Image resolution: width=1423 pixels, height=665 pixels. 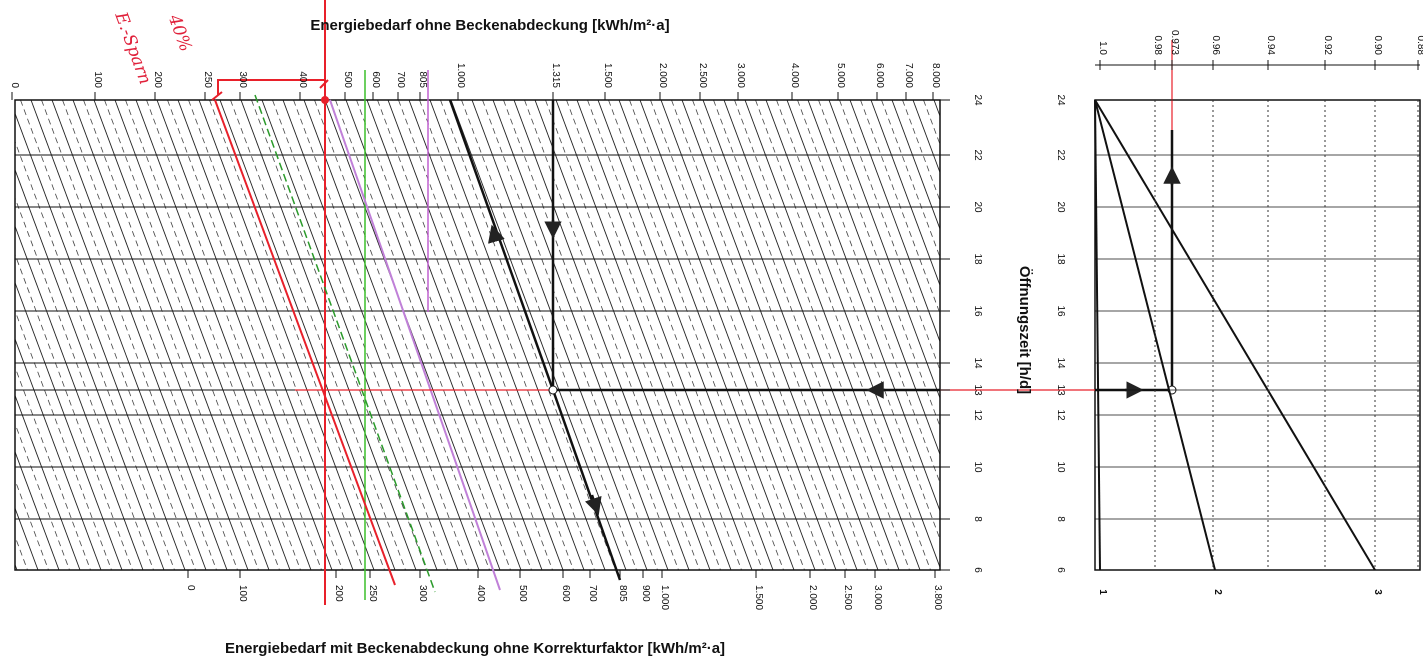 I want to click on hour-tick-label: 6, so click(x=977, y=570).